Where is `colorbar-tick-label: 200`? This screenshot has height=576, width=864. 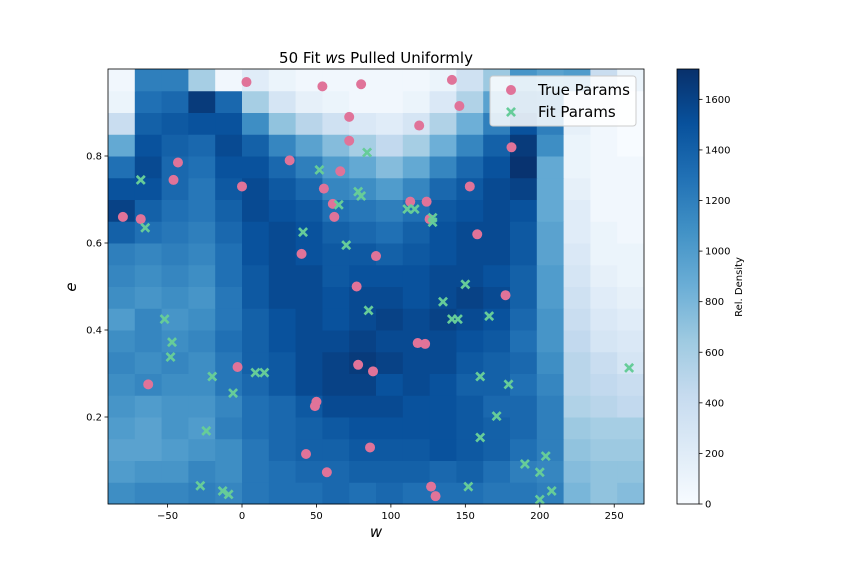
colorbar-tick-label: 200 is located at coordinates (714, 454).